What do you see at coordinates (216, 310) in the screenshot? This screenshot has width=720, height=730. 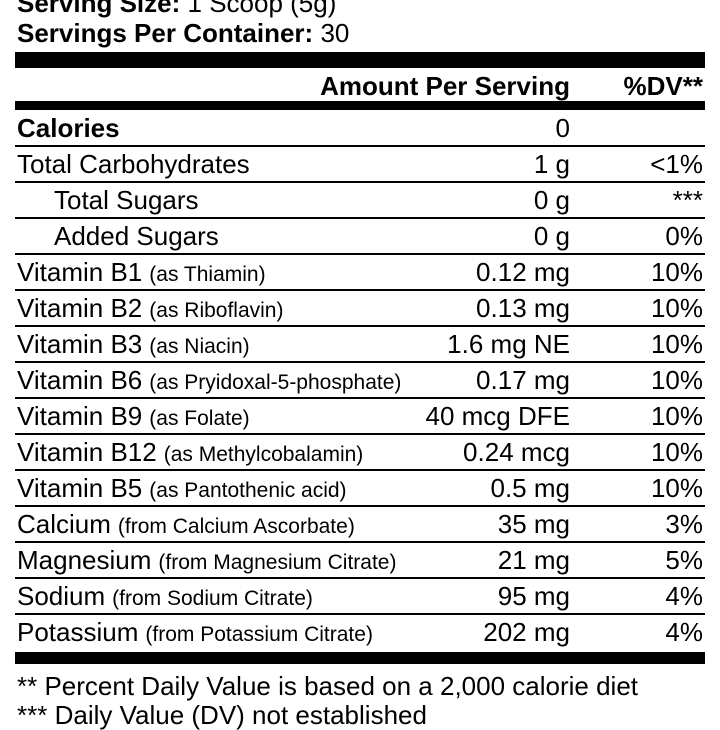 I see `nutrient-note: (as Riboflavin)` at bounding box center [216, 310].